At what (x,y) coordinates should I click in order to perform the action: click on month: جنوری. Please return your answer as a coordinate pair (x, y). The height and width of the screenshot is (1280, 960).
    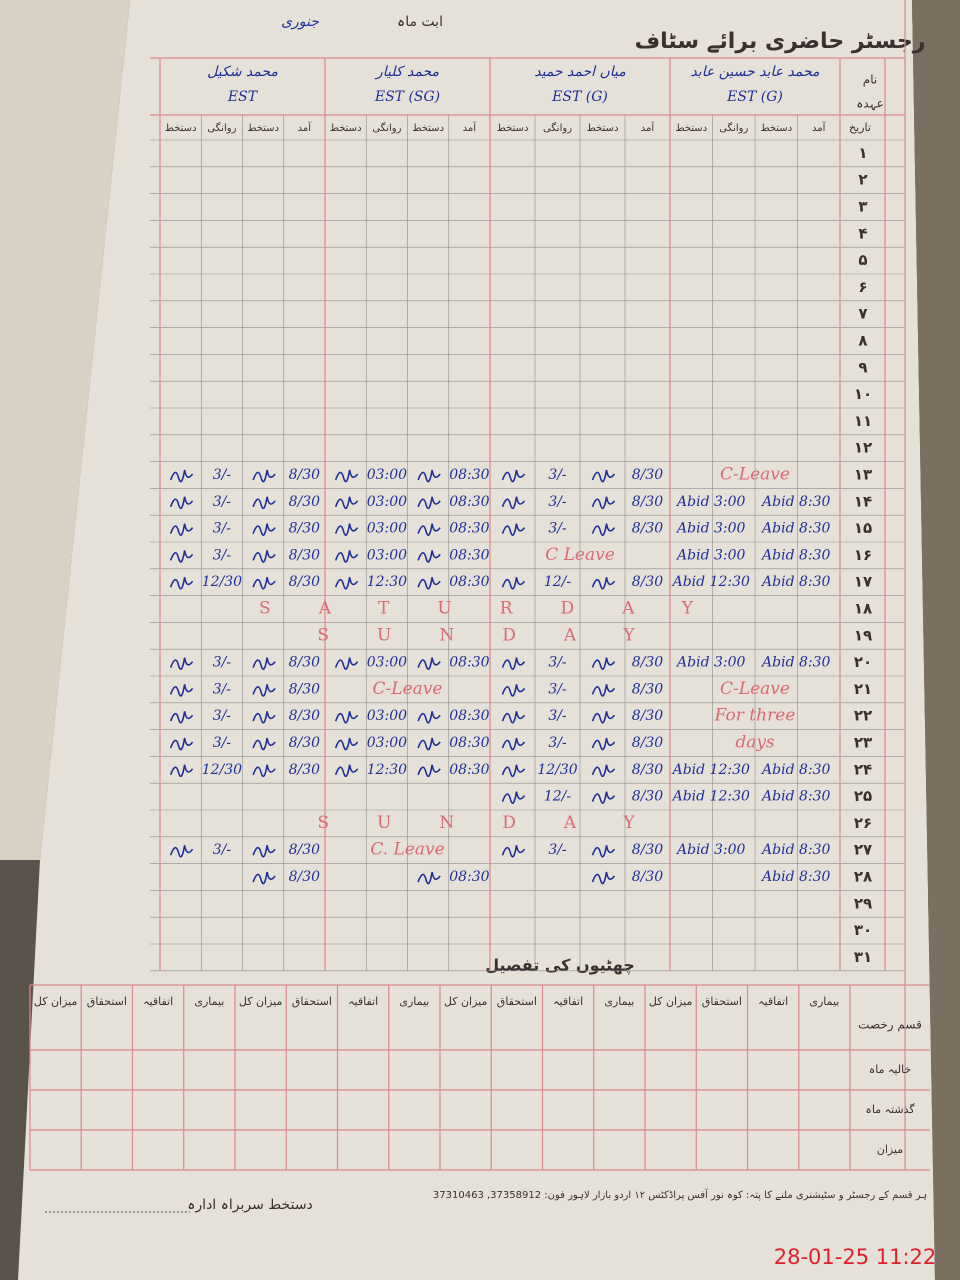
    Looking at the image, I should click on (300, 22).